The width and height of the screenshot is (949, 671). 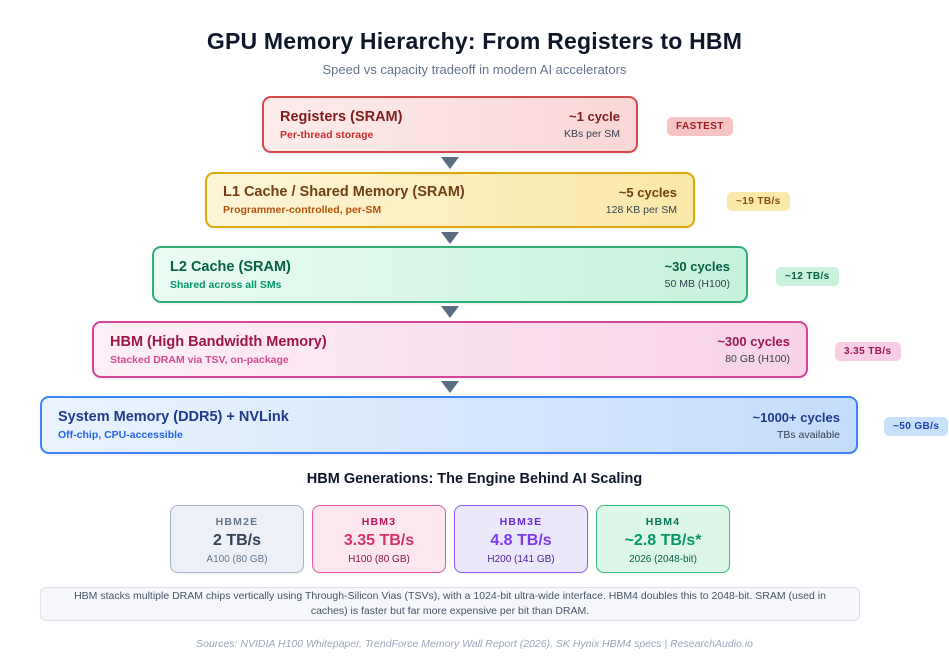 I want to click on generation-name: HBM2E, so click(x=237, y=522).